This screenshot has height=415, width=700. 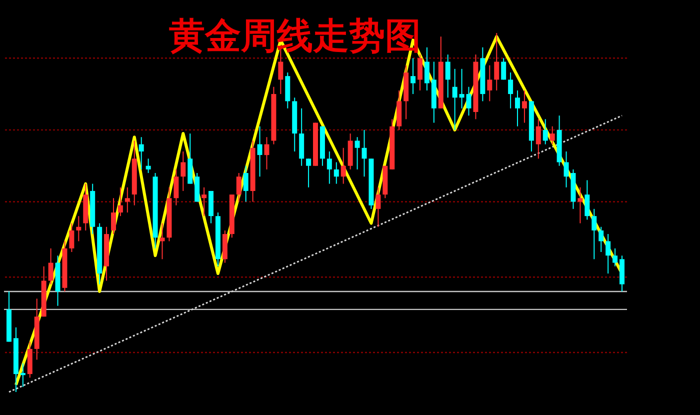 What do you see at coordinates (295, 36) in the screenshot?
I see `chart-title: 黄金周线走势图` at bounding box center [295, 36].